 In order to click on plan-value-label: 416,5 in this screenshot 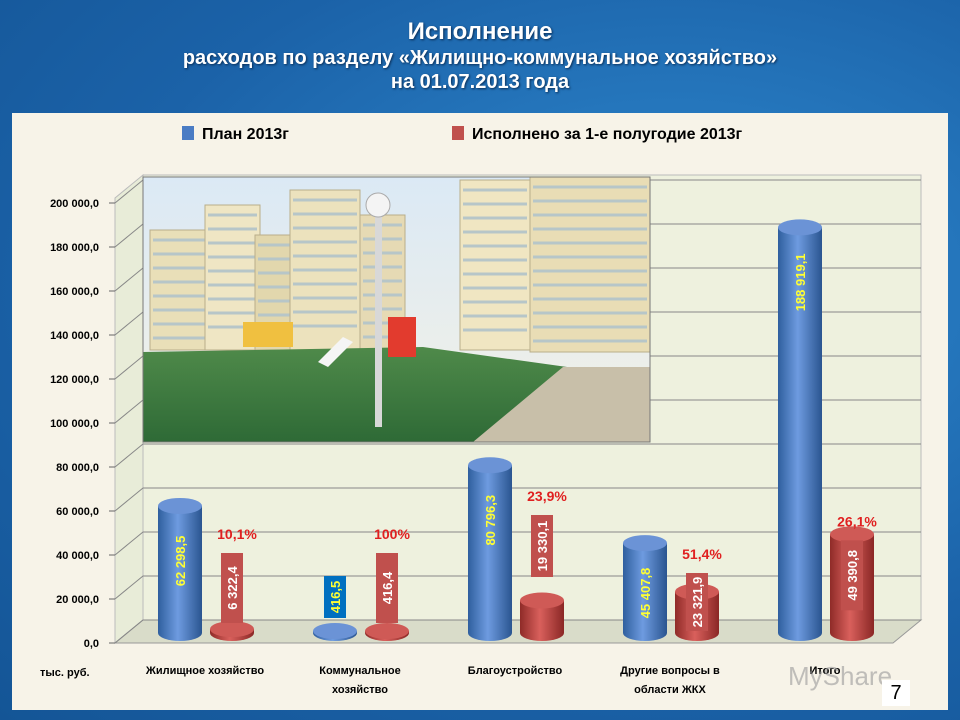, I will do `click(335, 597)`.